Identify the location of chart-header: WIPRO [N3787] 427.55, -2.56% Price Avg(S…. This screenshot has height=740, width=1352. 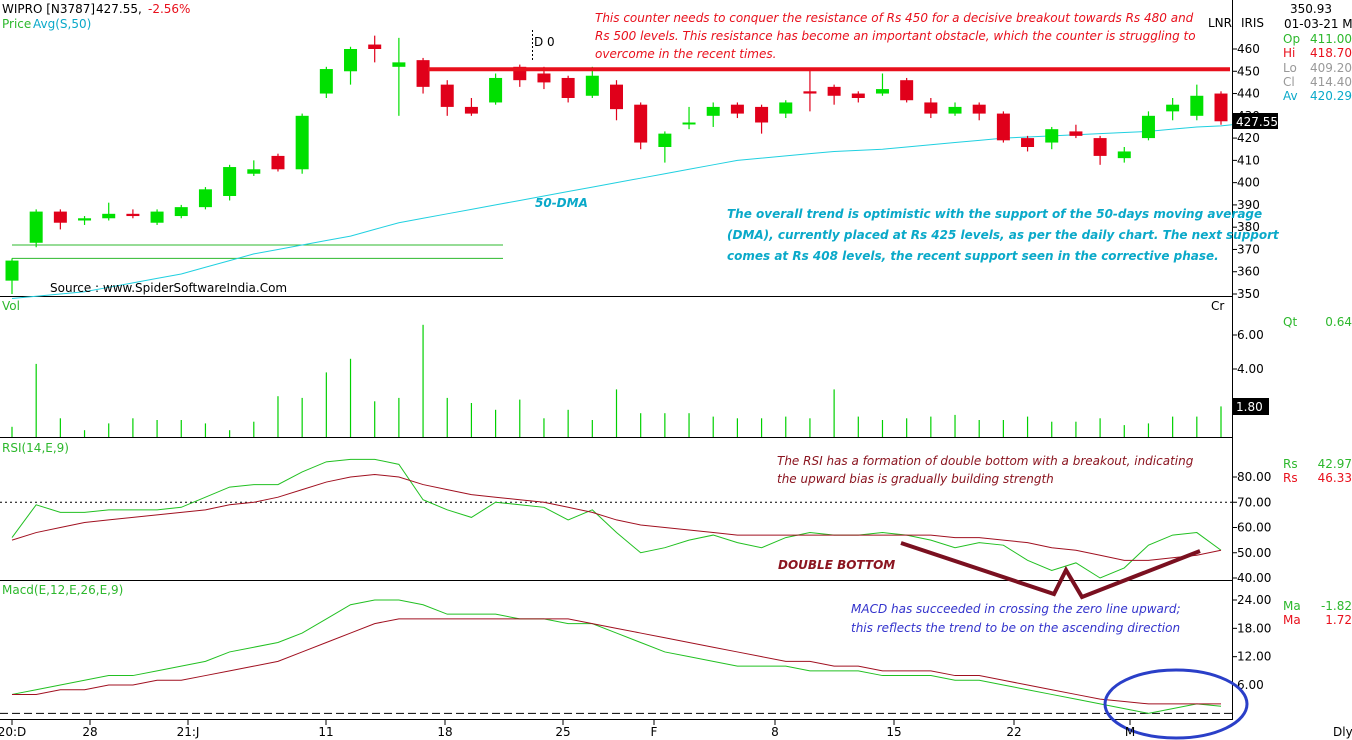
(677, 25).